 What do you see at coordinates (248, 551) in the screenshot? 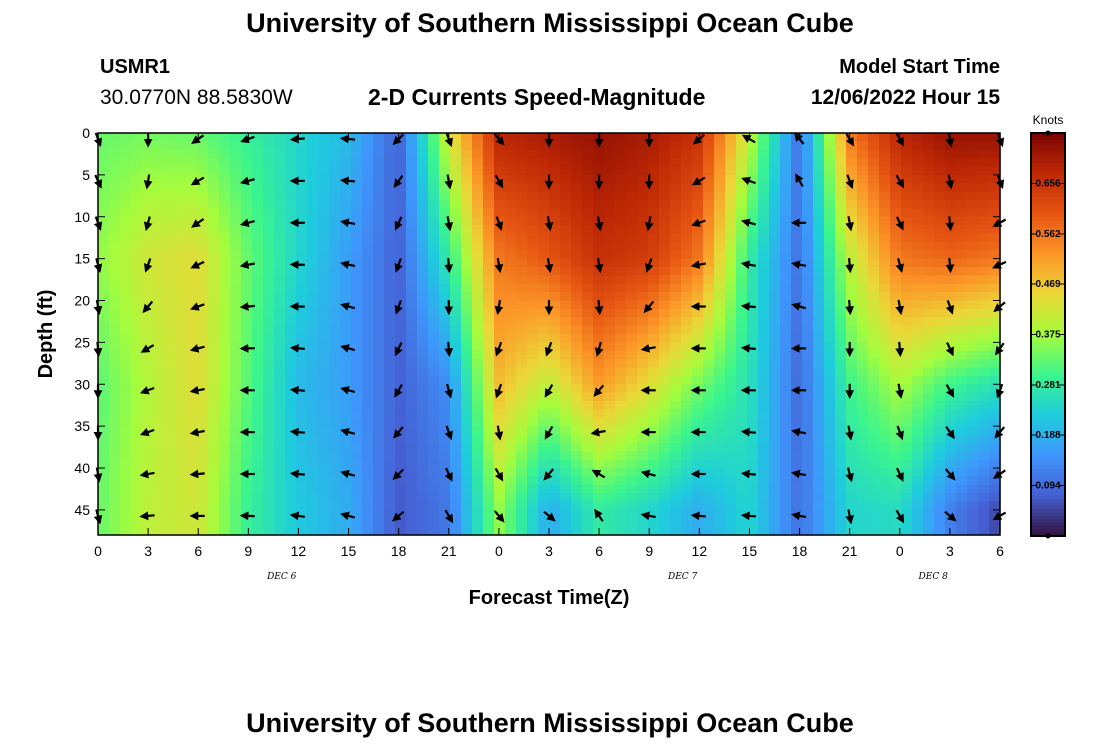
I see `x-tick-label: 9` at bounding box center [248, 551].